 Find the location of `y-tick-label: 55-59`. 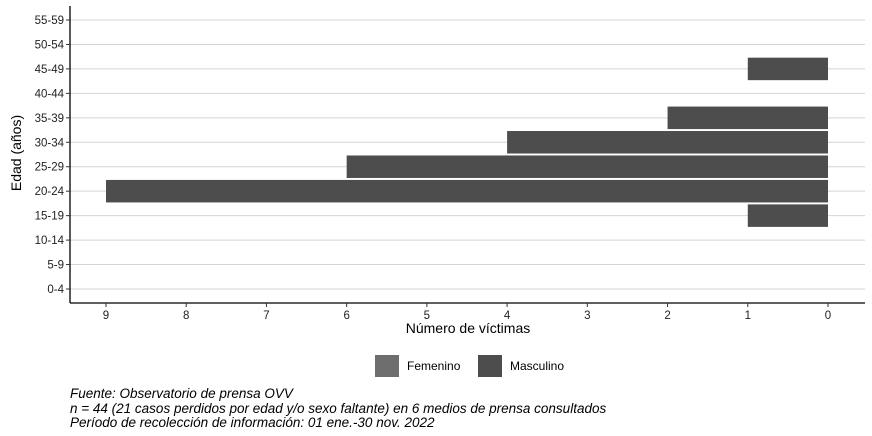

y-tick-label: 55-59 is located at coordinates (49, 21).